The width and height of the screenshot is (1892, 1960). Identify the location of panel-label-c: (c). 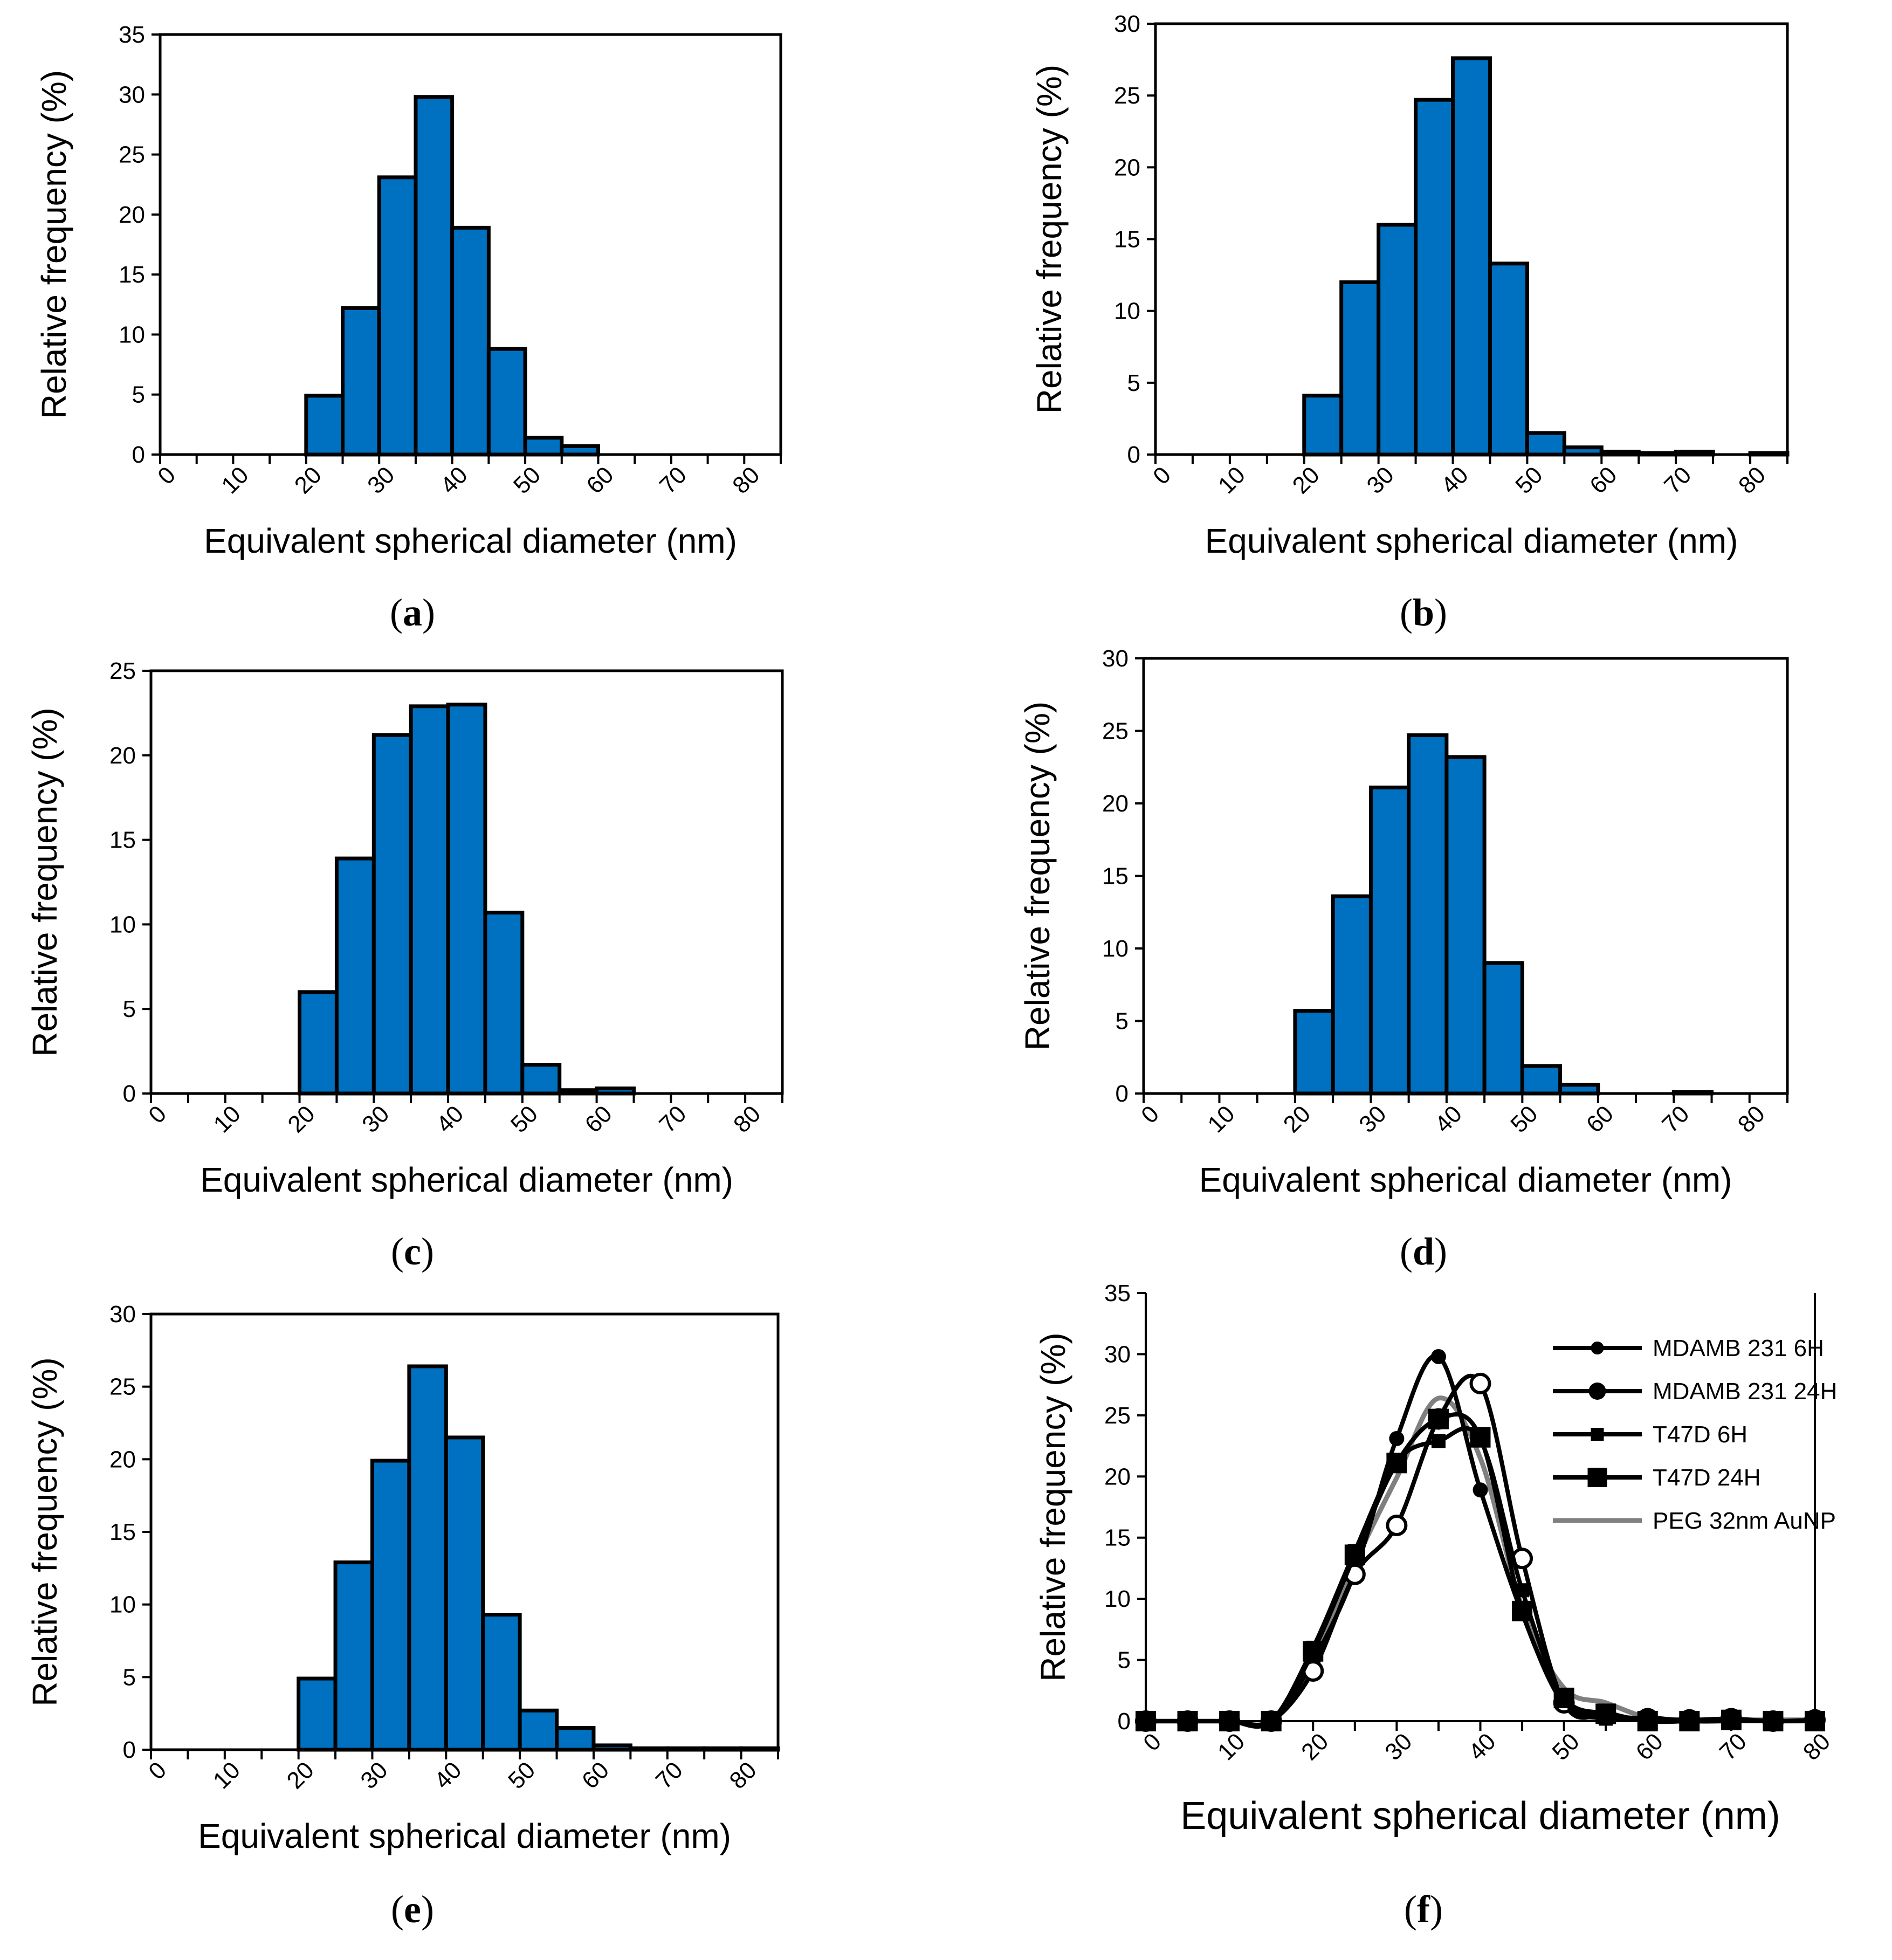
(413, 1251).